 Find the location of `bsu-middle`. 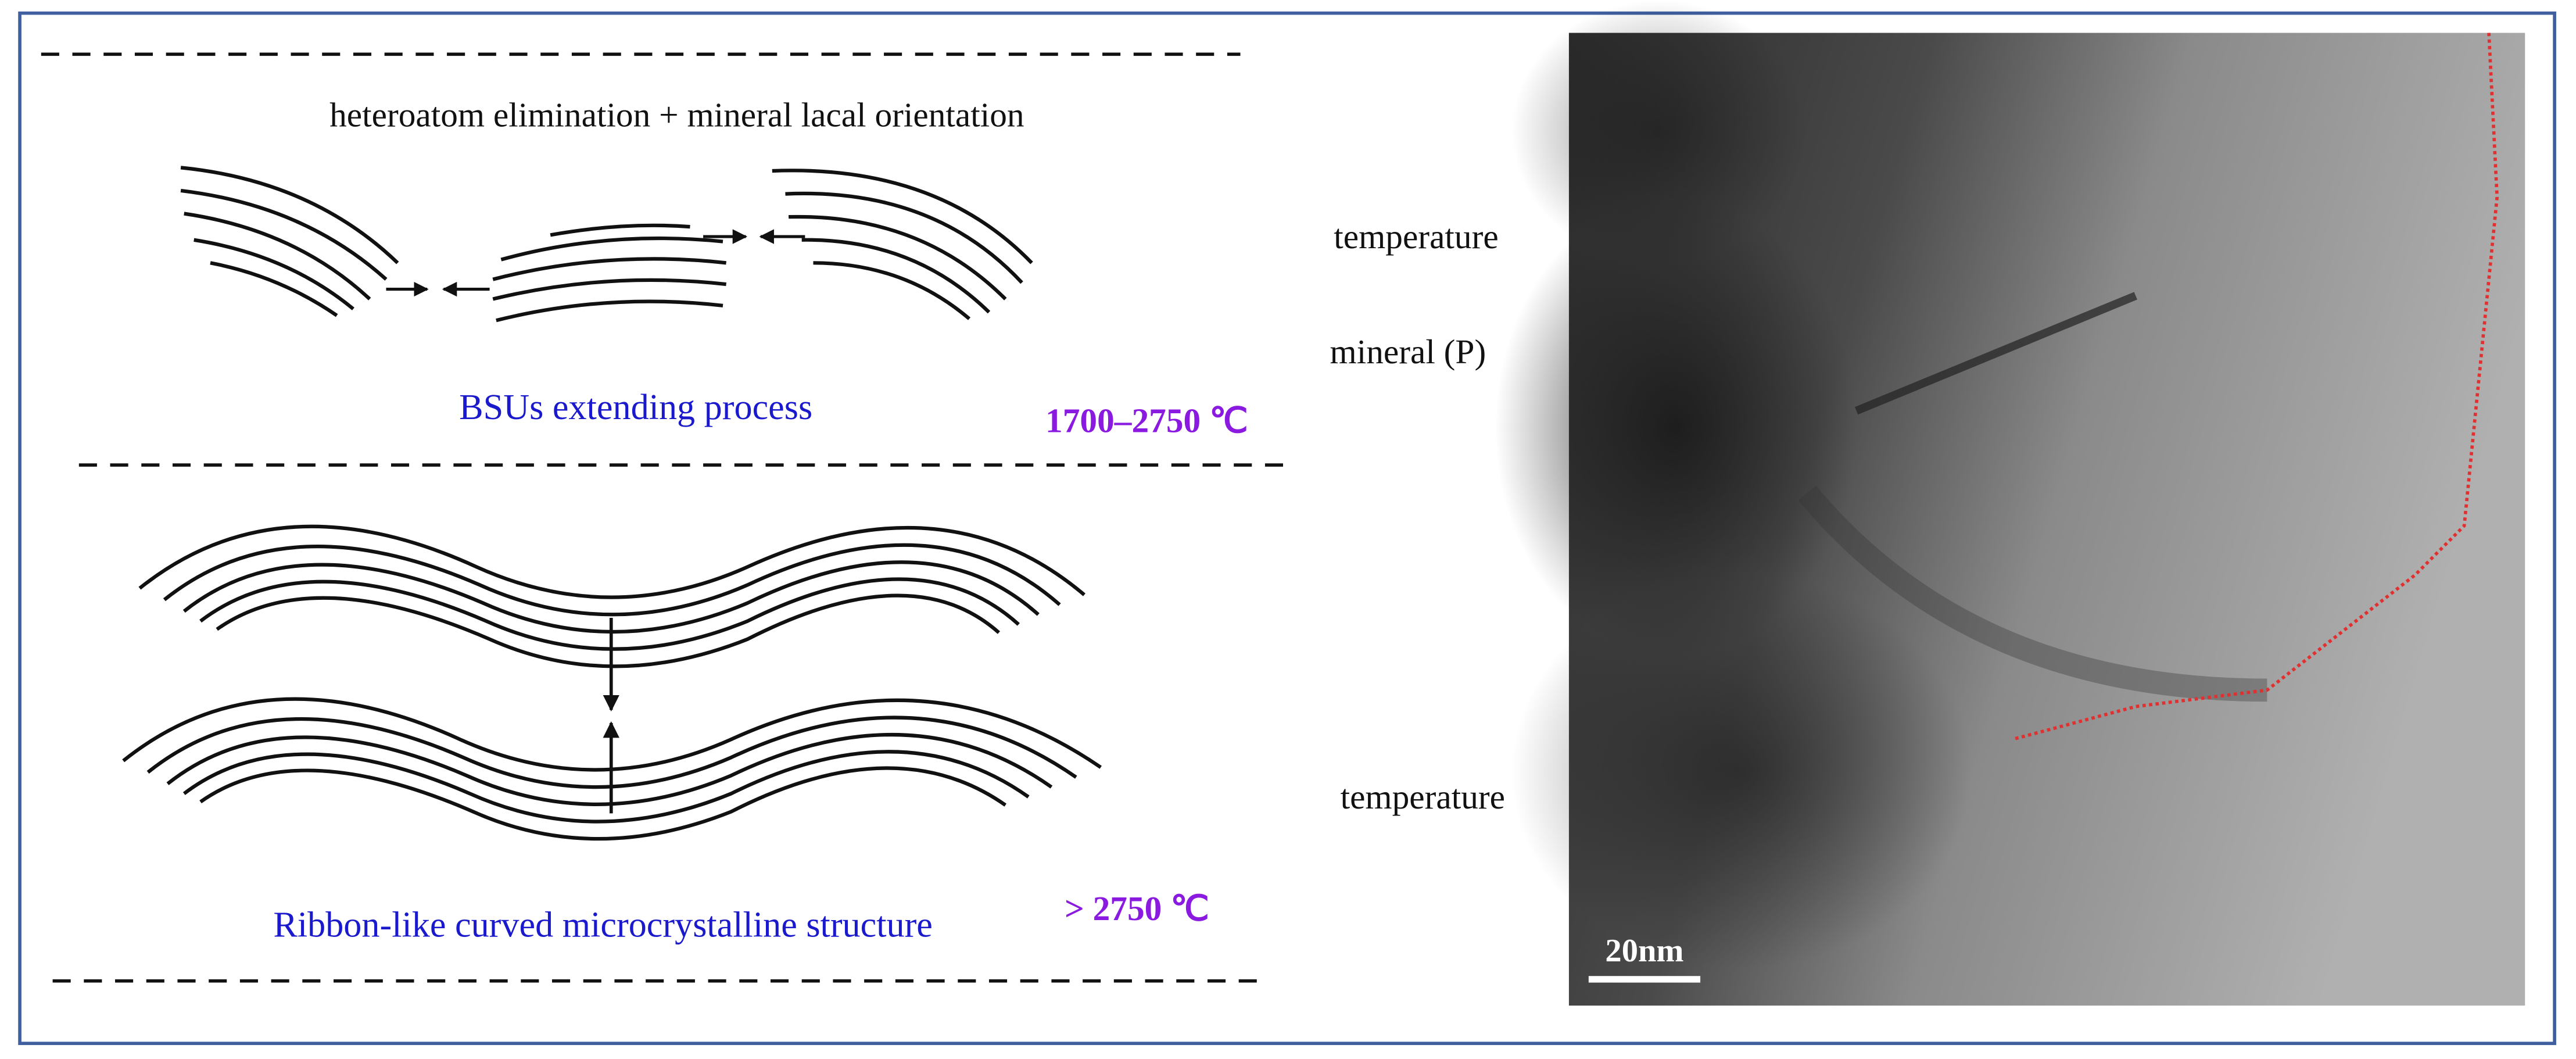

bsu-middle is located at coordinates (609, 273).